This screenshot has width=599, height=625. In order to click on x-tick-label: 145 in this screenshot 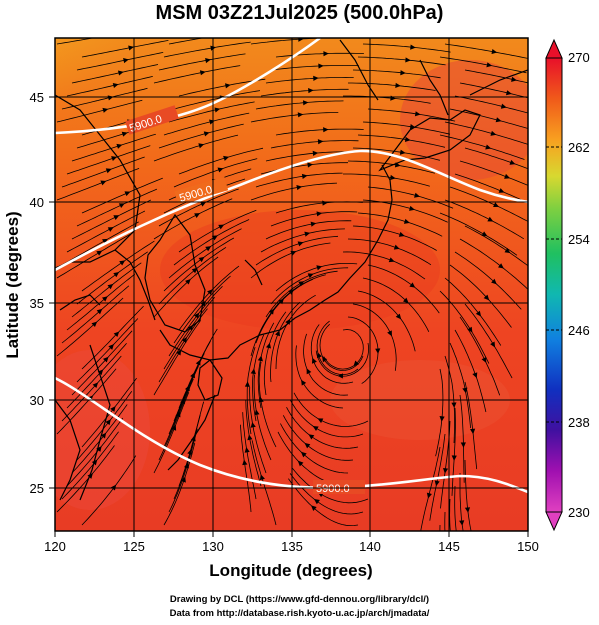, I will do `click(449, 546)`.